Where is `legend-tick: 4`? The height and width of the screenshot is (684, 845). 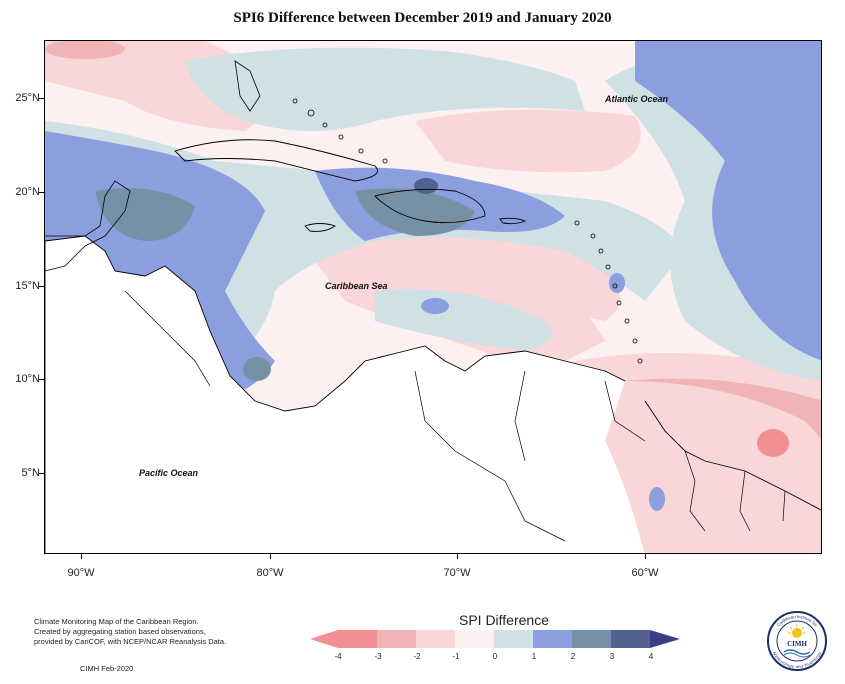 legend-tick: 4 is located at coordinates (651, 656).